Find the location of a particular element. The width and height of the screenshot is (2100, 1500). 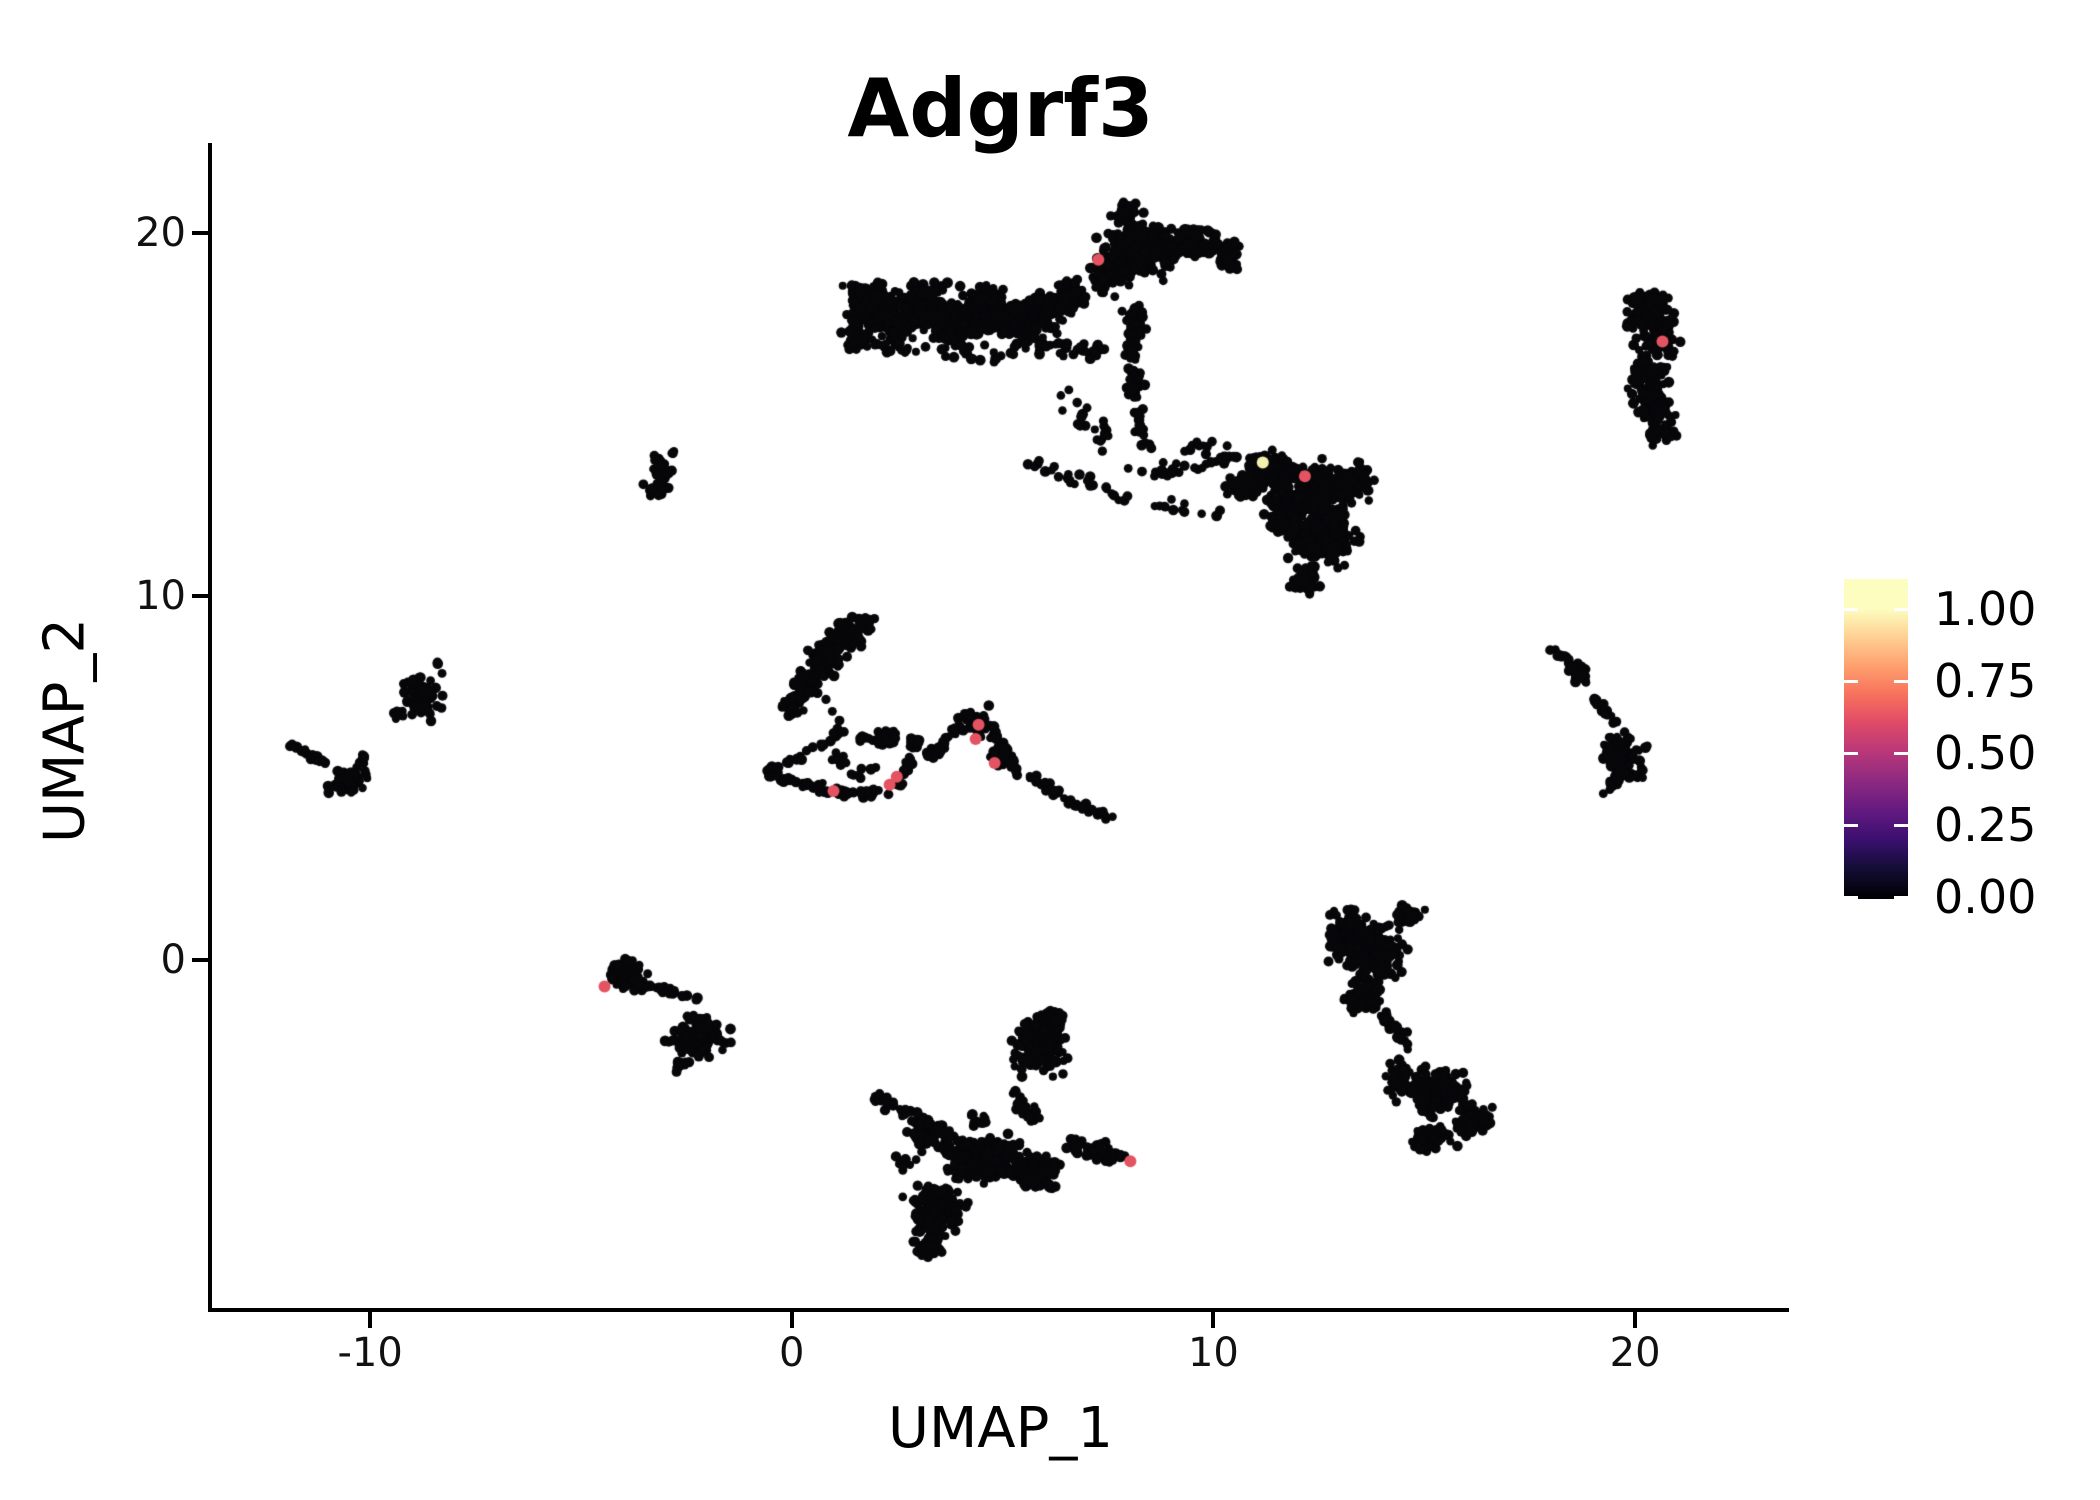

y-axis-title: UMAP_2 is located at coordinates (65, 731).